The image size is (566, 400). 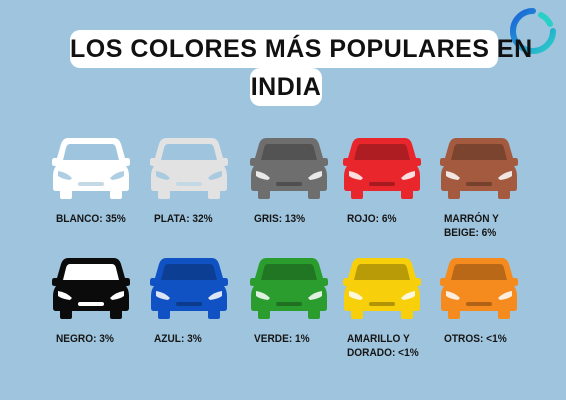 I want to click on title-line-1: LOS COLORES MÁS POPULARES EN, so click(x=301, y=49).